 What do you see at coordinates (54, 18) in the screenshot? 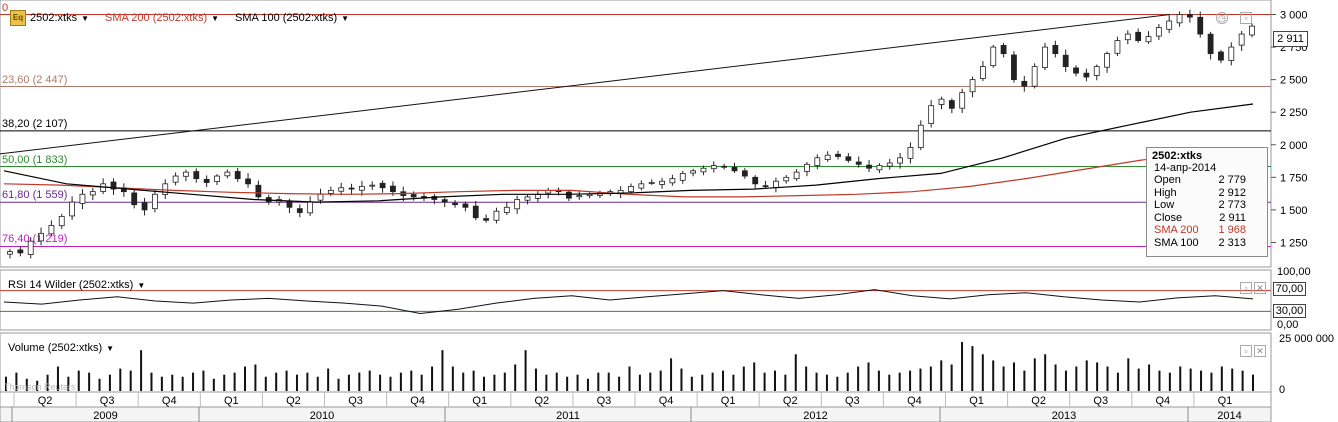
I see `symbol-label: 2502:xtks` at bounding box center [54, 18].